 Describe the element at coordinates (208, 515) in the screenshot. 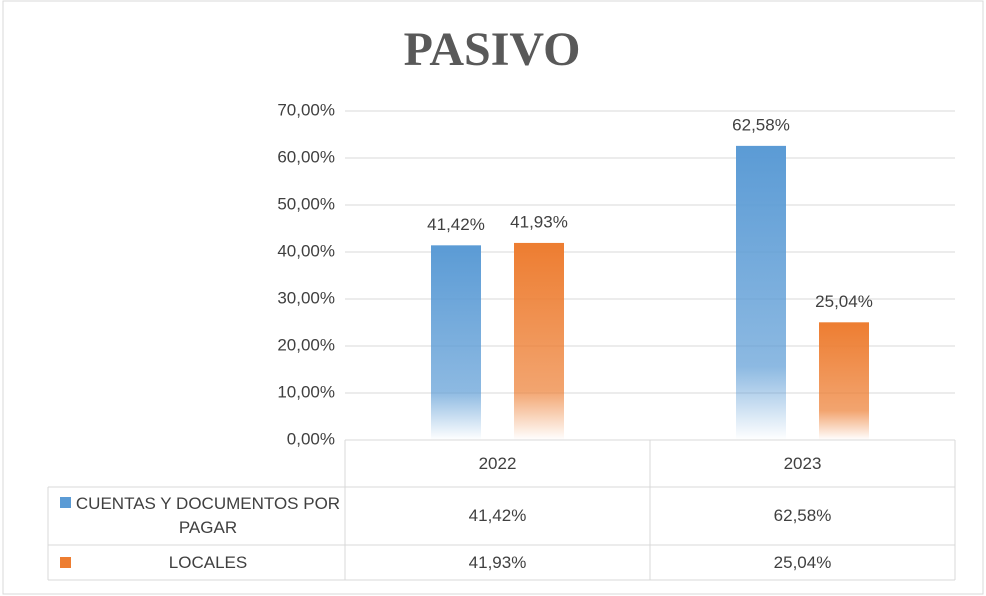

I see `legend-label: CUENTAS Y DOCUMENTOS POR PAGAR` at that location.